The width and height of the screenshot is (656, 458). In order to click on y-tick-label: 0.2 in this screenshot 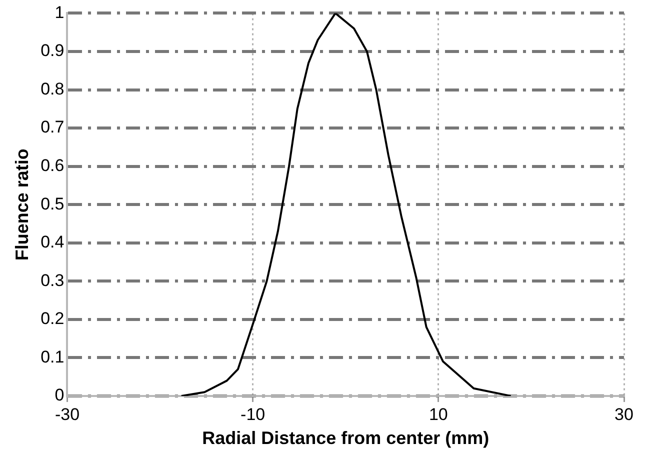, I will do `click(52, 318)`.